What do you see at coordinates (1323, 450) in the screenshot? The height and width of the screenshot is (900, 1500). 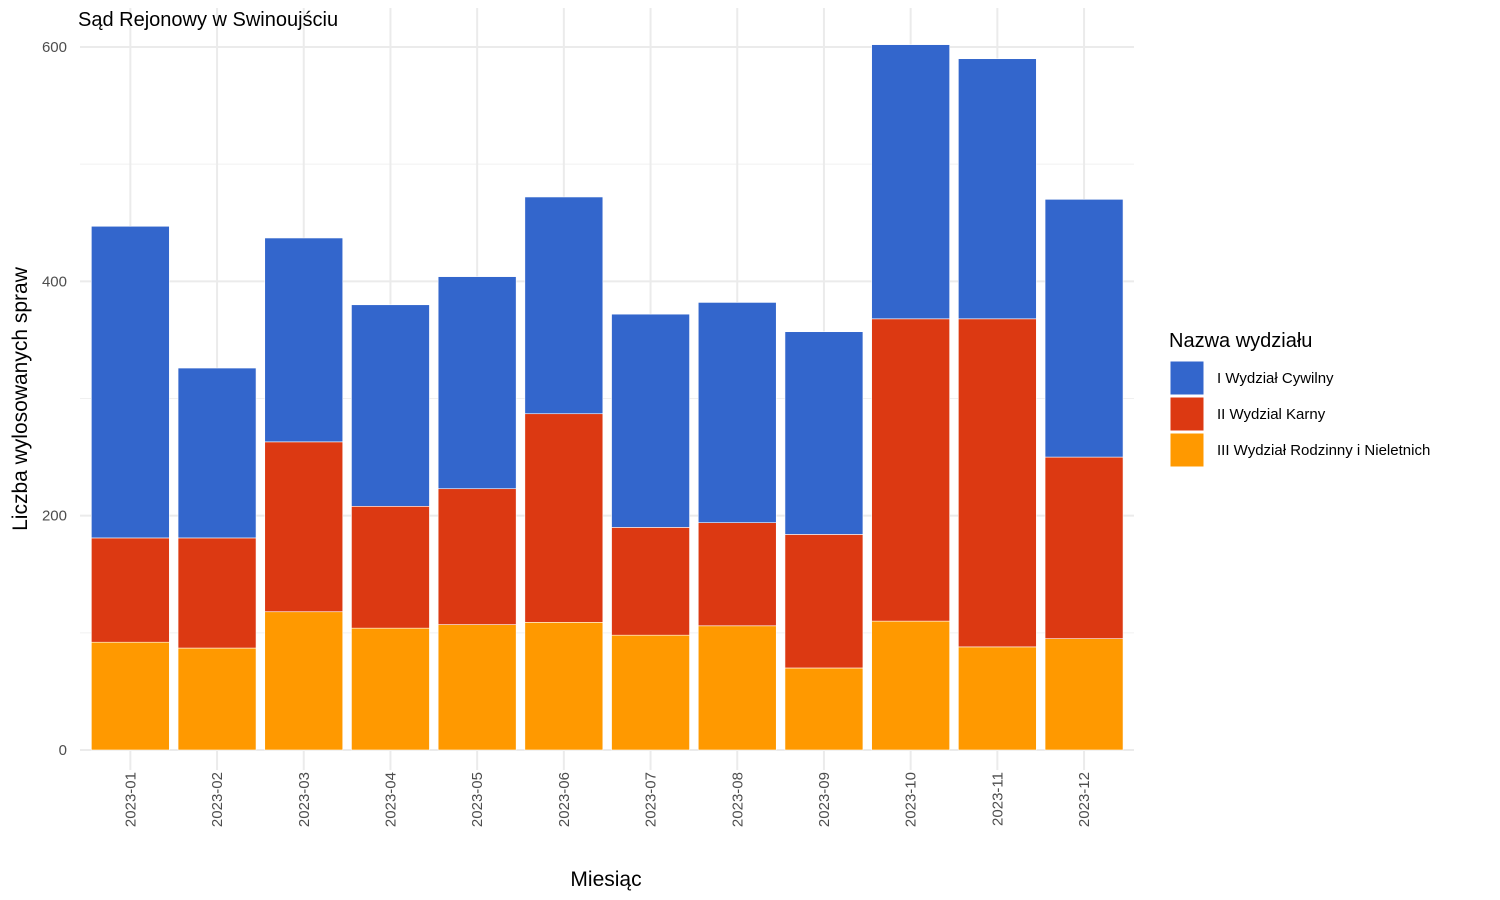 I see `legend-label: III Wydział Rodzinny i Nieletnich` at bounding box center [1323, 450].